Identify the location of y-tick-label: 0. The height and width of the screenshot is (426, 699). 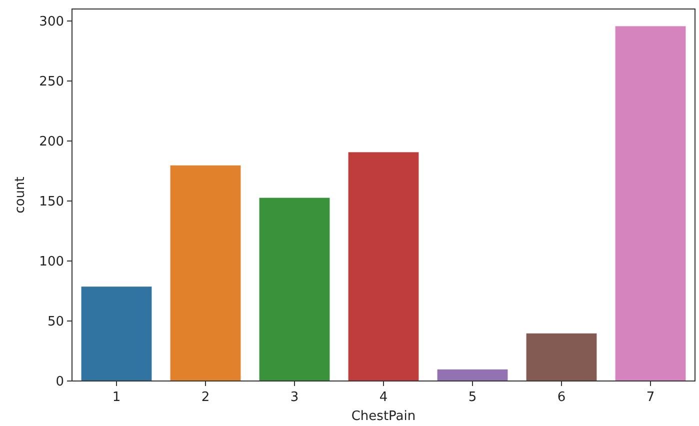
(60, 382).